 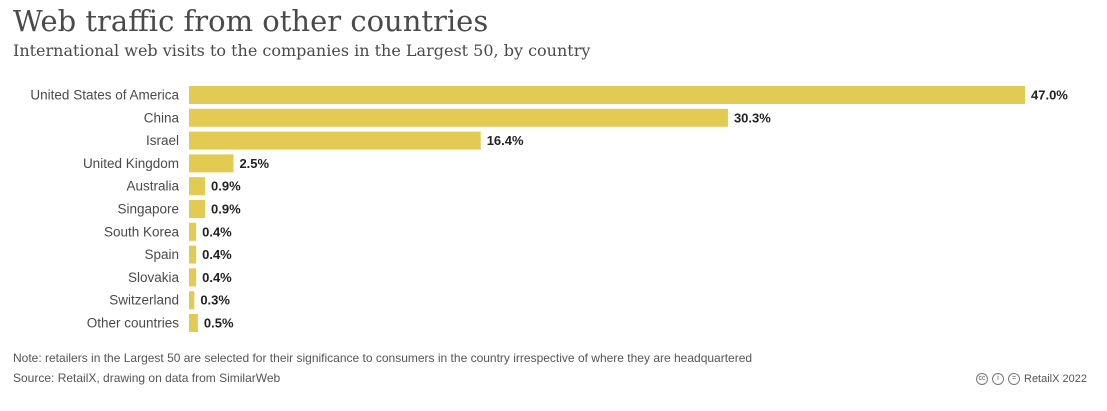 What do you see at coordinates (1014, 379) in the screenshot?
I see `nd-icon: =` at bounding box center [1014, 379].